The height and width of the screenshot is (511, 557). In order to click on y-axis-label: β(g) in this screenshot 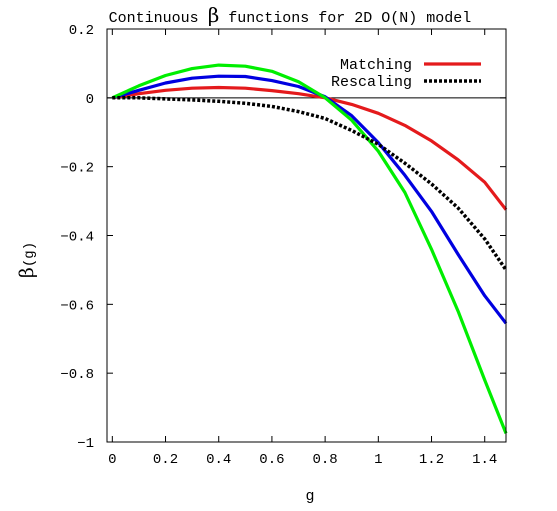, I will do `click(27, 260)`.